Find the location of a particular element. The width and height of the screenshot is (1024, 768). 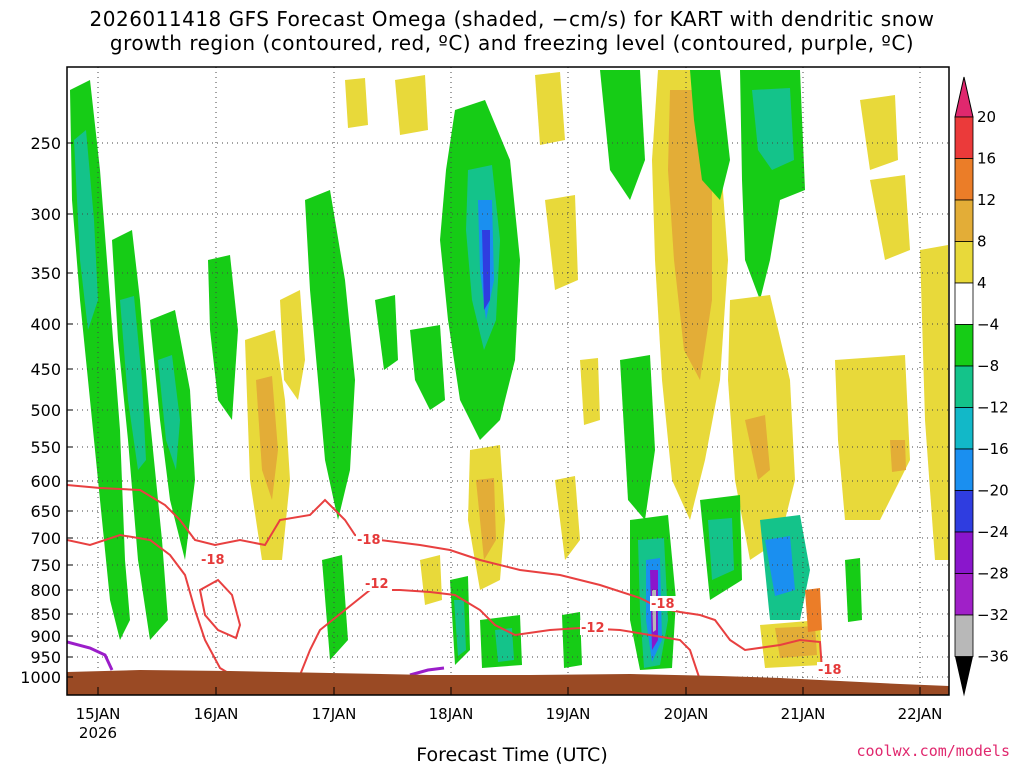

contour-label-4: -12 is located at coordinates (593, 628).